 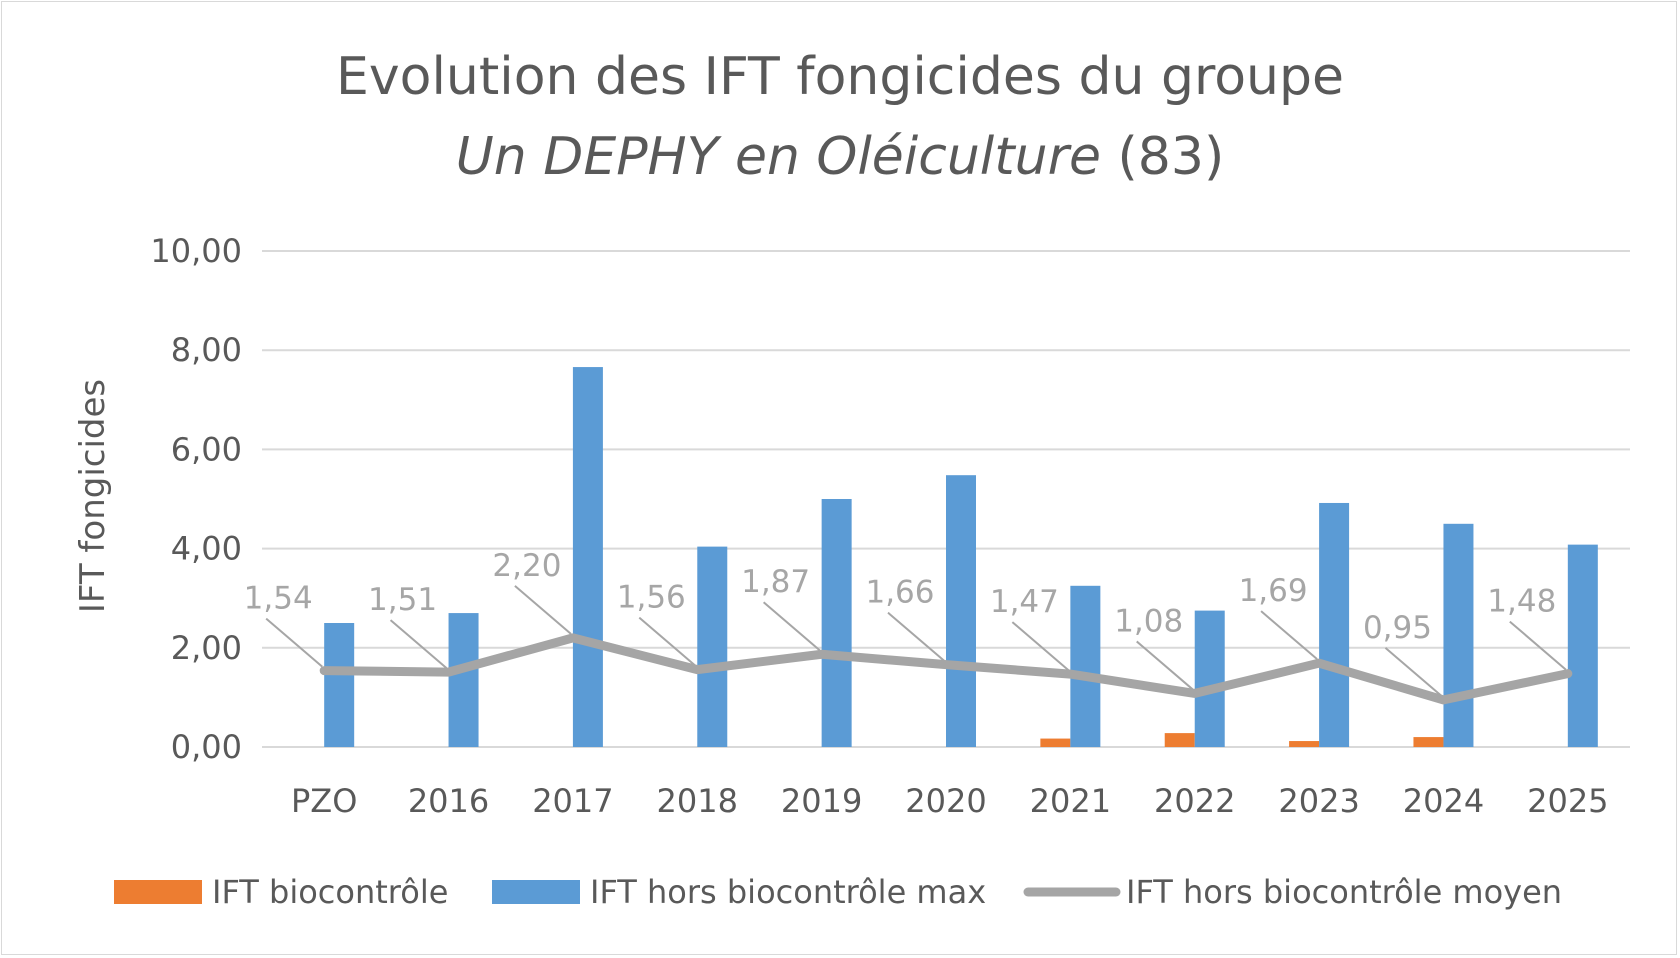 What do you see at coordinates (158, 892) in the screenshot?
I see `legend-swatch-biocontrole` at bounding box center [158, 892].